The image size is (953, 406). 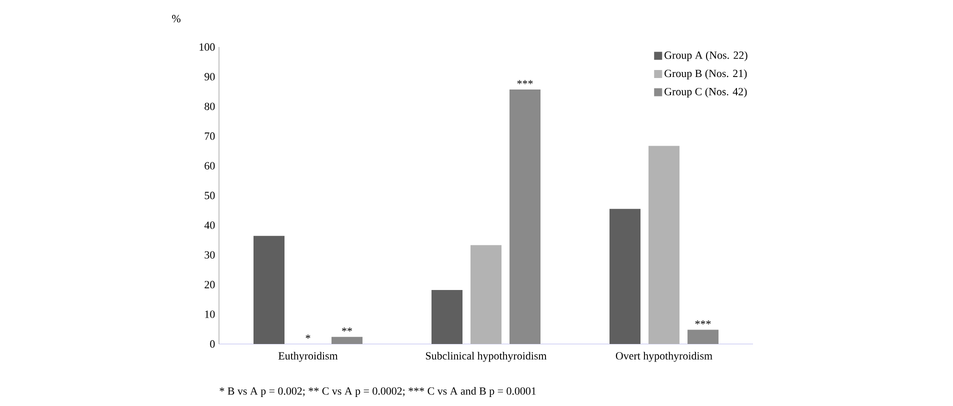 I want to click on y-tick-label: 30, so click(x=209, y=255).